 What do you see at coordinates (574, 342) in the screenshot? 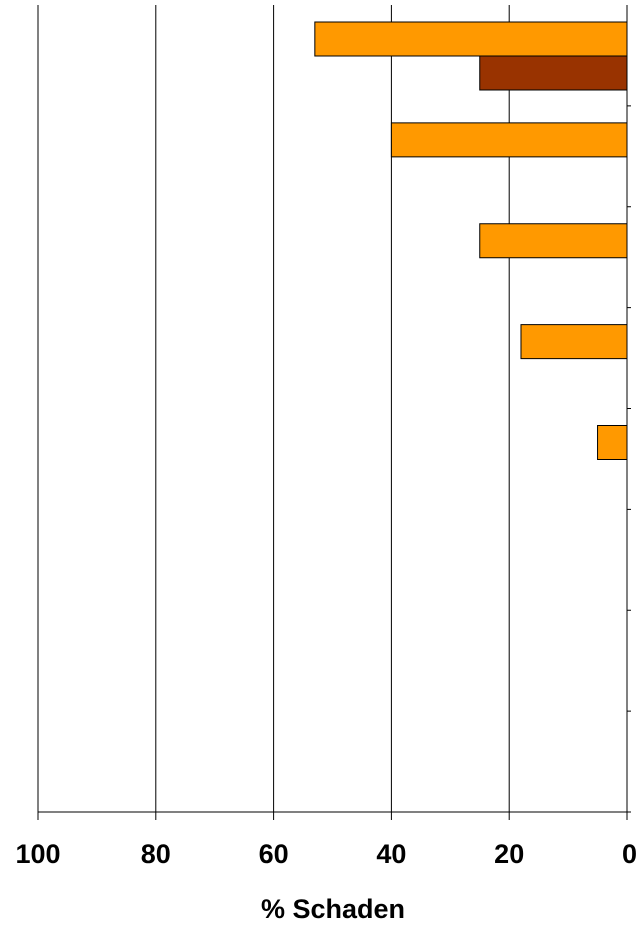
I see `bar-s0-c3` at bounding box center [574, 342].